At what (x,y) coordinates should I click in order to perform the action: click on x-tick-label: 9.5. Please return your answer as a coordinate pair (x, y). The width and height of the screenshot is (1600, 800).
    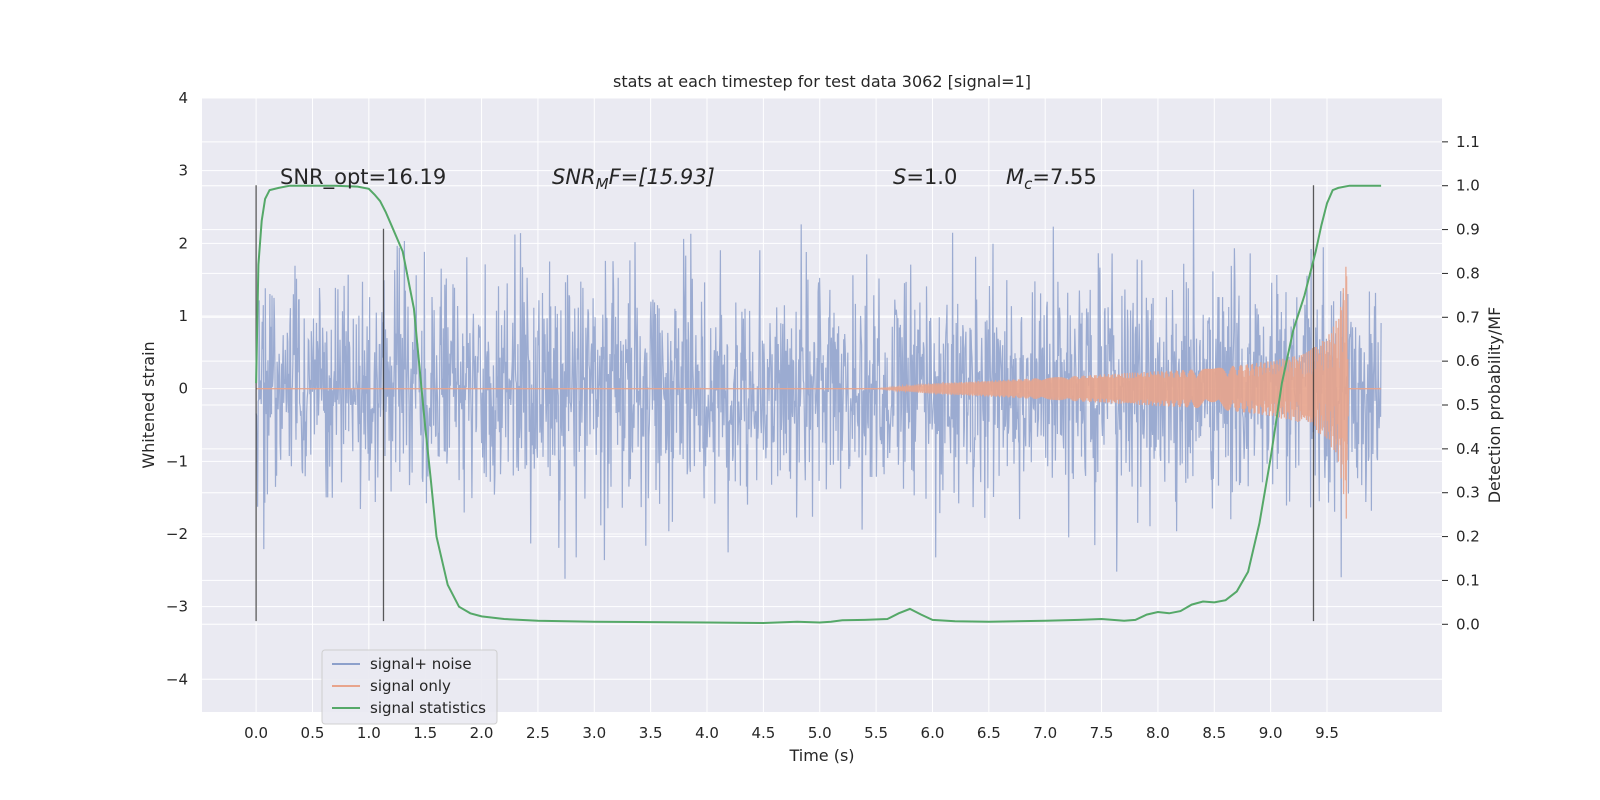
    Looking at the image, I should click on (1327, 733).